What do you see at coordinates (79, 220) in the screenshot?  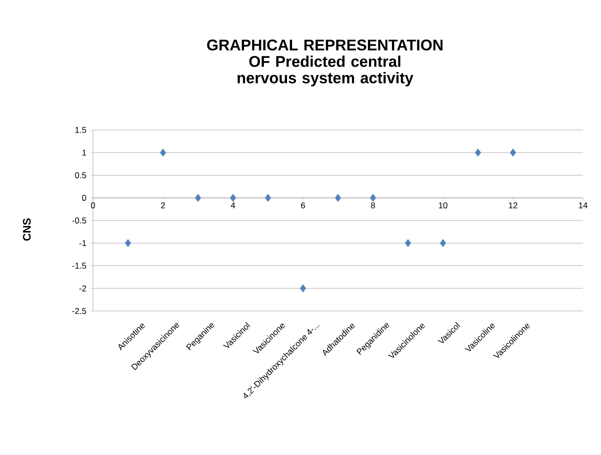 I see `y-tick-label: -0.5` at bounding box center [79, 220].